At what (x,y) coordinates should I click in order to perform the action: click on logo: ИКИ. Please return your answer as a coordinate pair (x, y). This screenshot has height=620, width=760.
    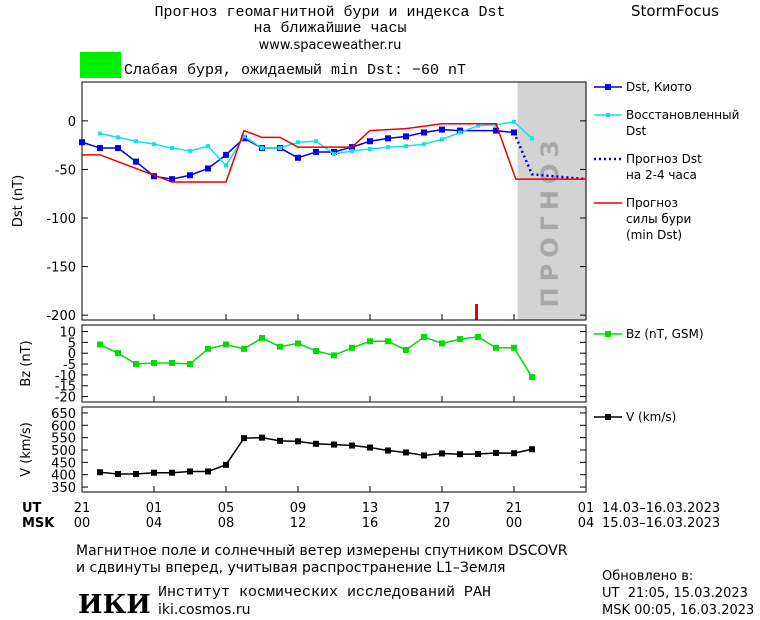
    Looking at the image, I should click on (114, 605).